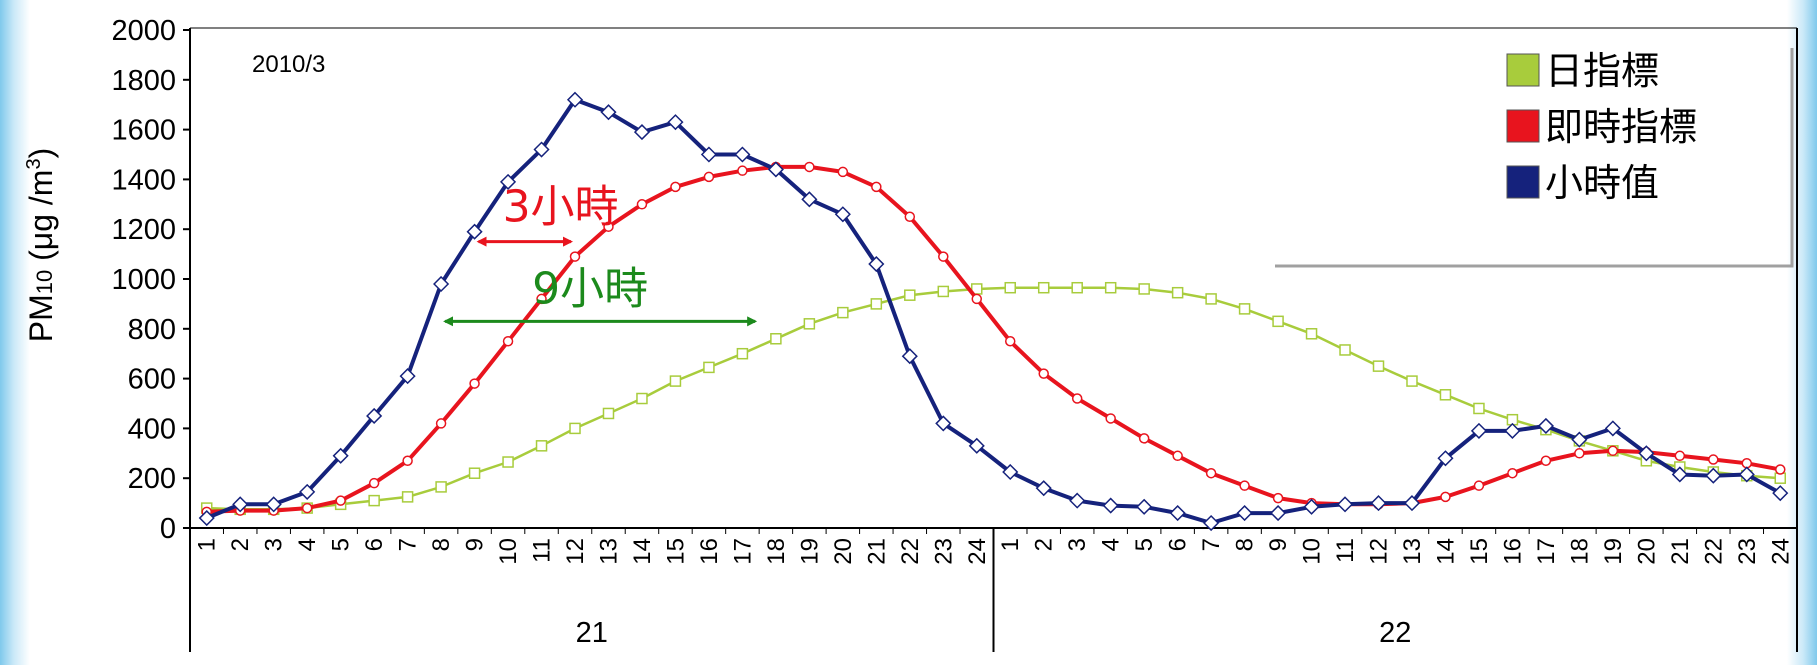 This screenshot has width=1817, height=665. What do you see at coordinates (168, 529) in the screenshot?
I see `y-tick-label: 0` at bounding box center [168, 529].